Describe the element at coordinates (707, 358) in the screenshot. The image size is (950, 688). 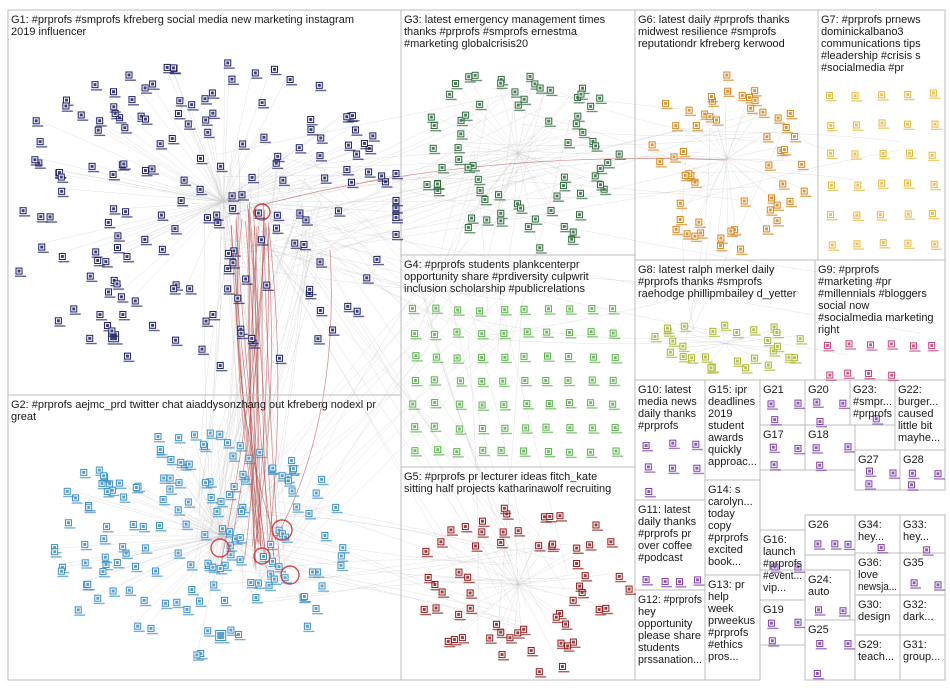
I see `node-g8` at that location.